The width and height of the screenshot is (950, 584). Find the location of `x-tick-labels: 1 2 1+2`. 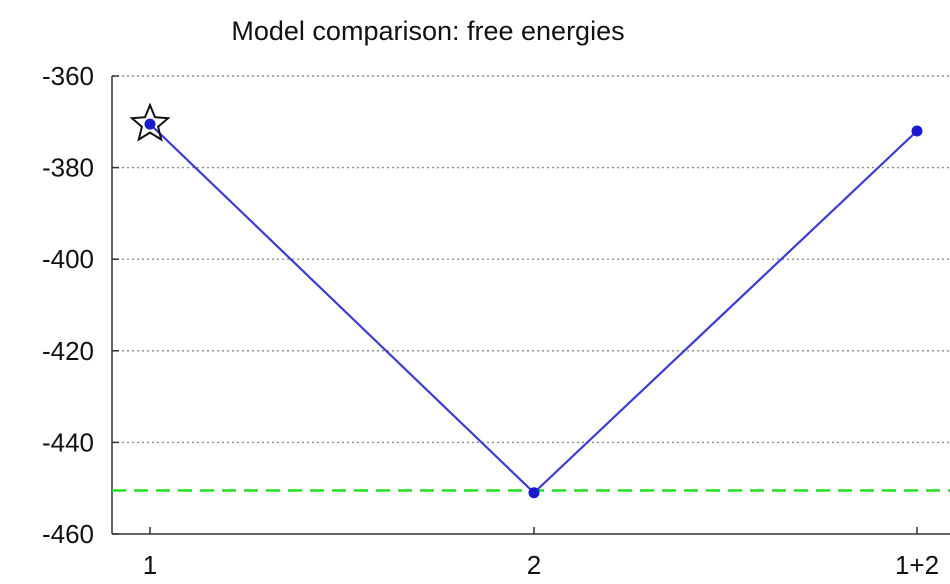

x-tick-labels: 1 2 1+2 is located at coordinates (541, 565).